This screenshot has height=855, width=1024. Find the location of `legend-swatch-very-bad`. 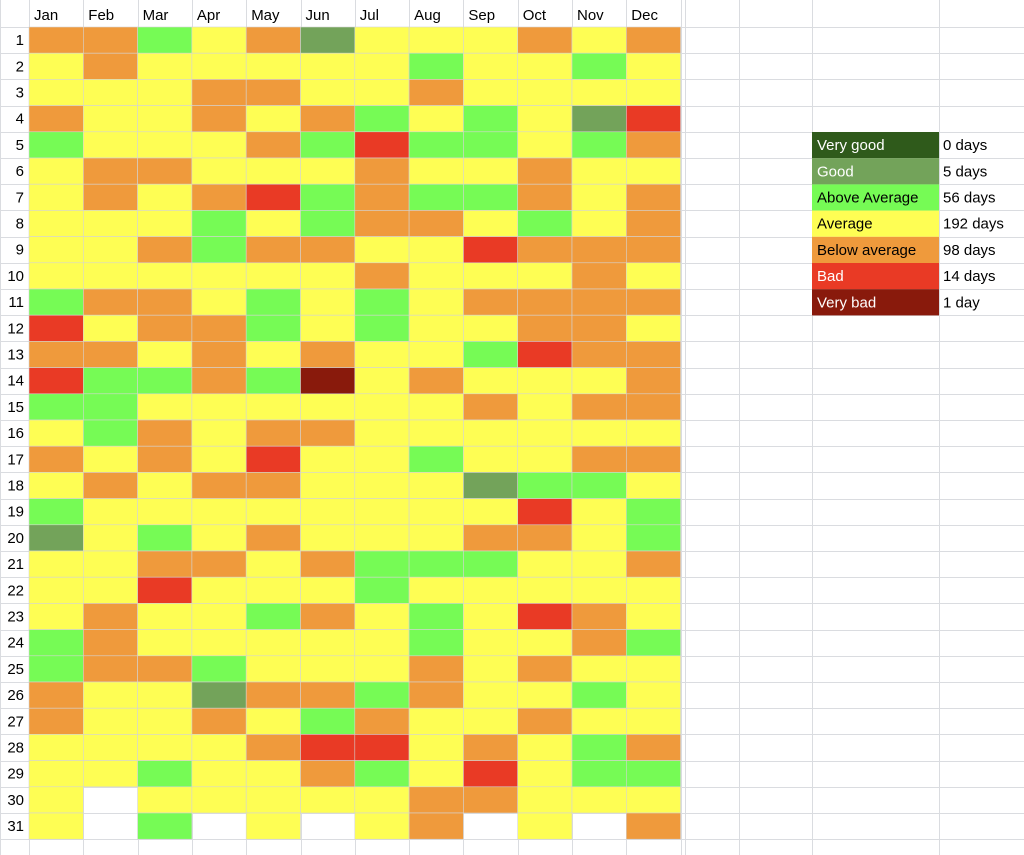

legend-swatch-very-bad is located at coordinates (875, 302).